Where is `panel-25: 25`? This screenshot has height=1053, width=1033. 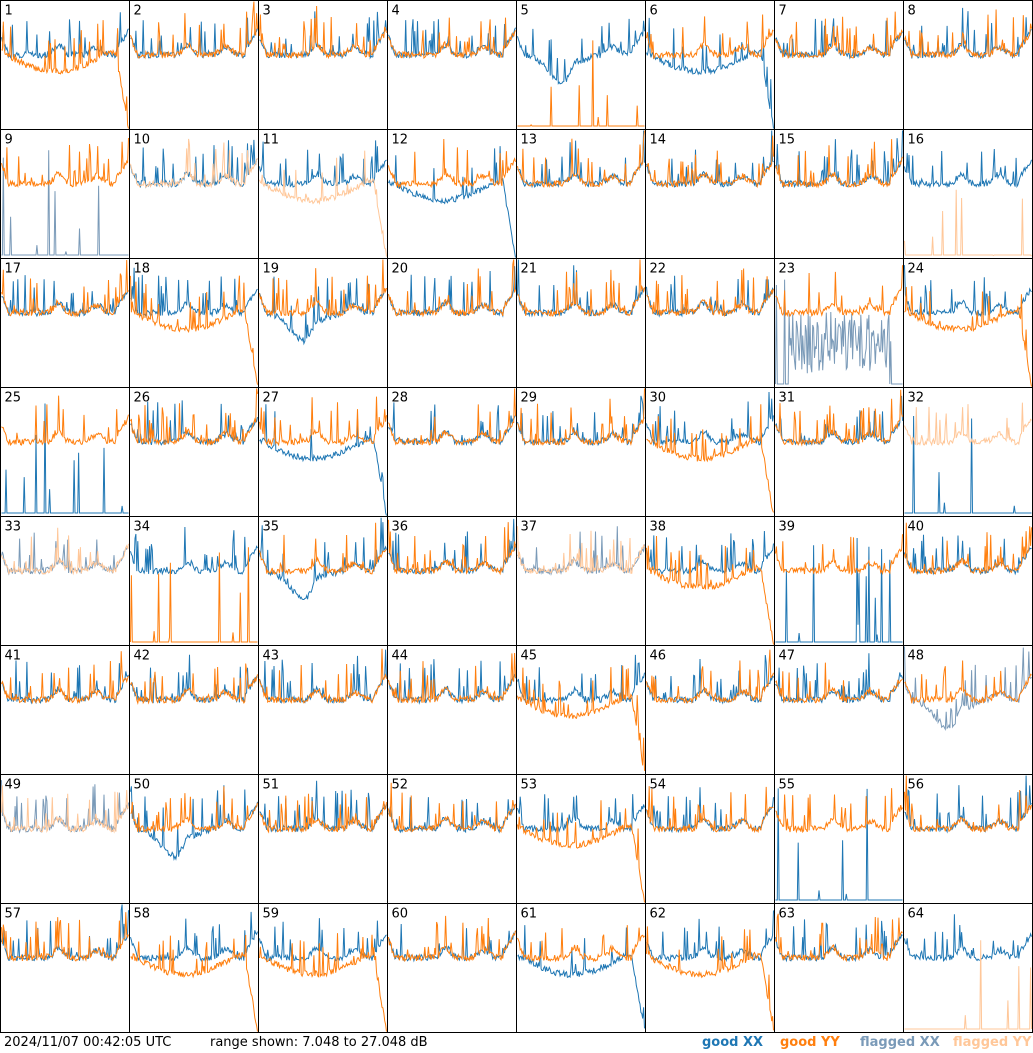 panel-25: 25 is located at coordinates (65, 452).